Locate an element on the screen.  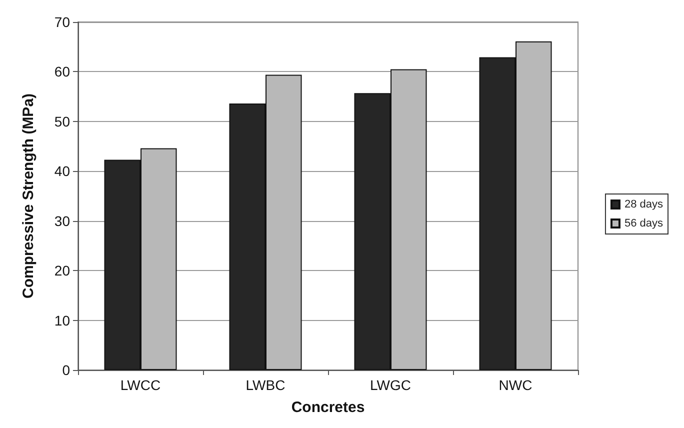
y-tick-label: 60 is located at coordinates (62, 72).